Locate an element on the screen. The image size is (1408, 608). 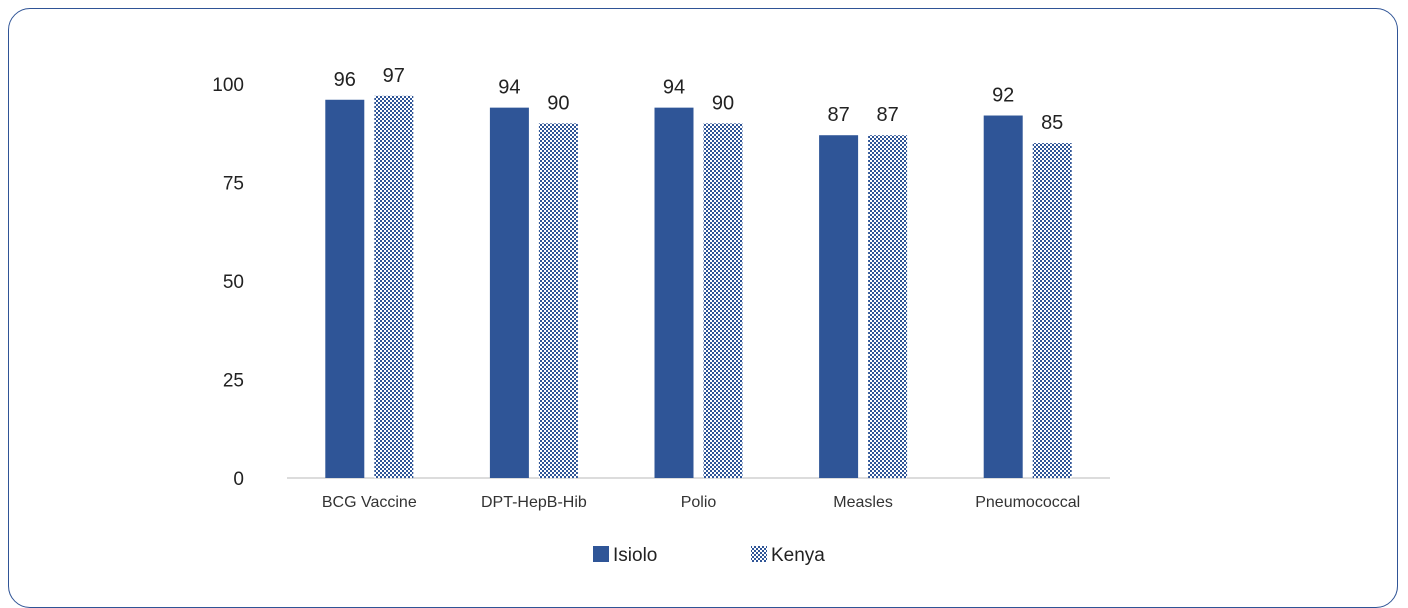
legend-swatch-kenya is located at coordinates (759, 554).